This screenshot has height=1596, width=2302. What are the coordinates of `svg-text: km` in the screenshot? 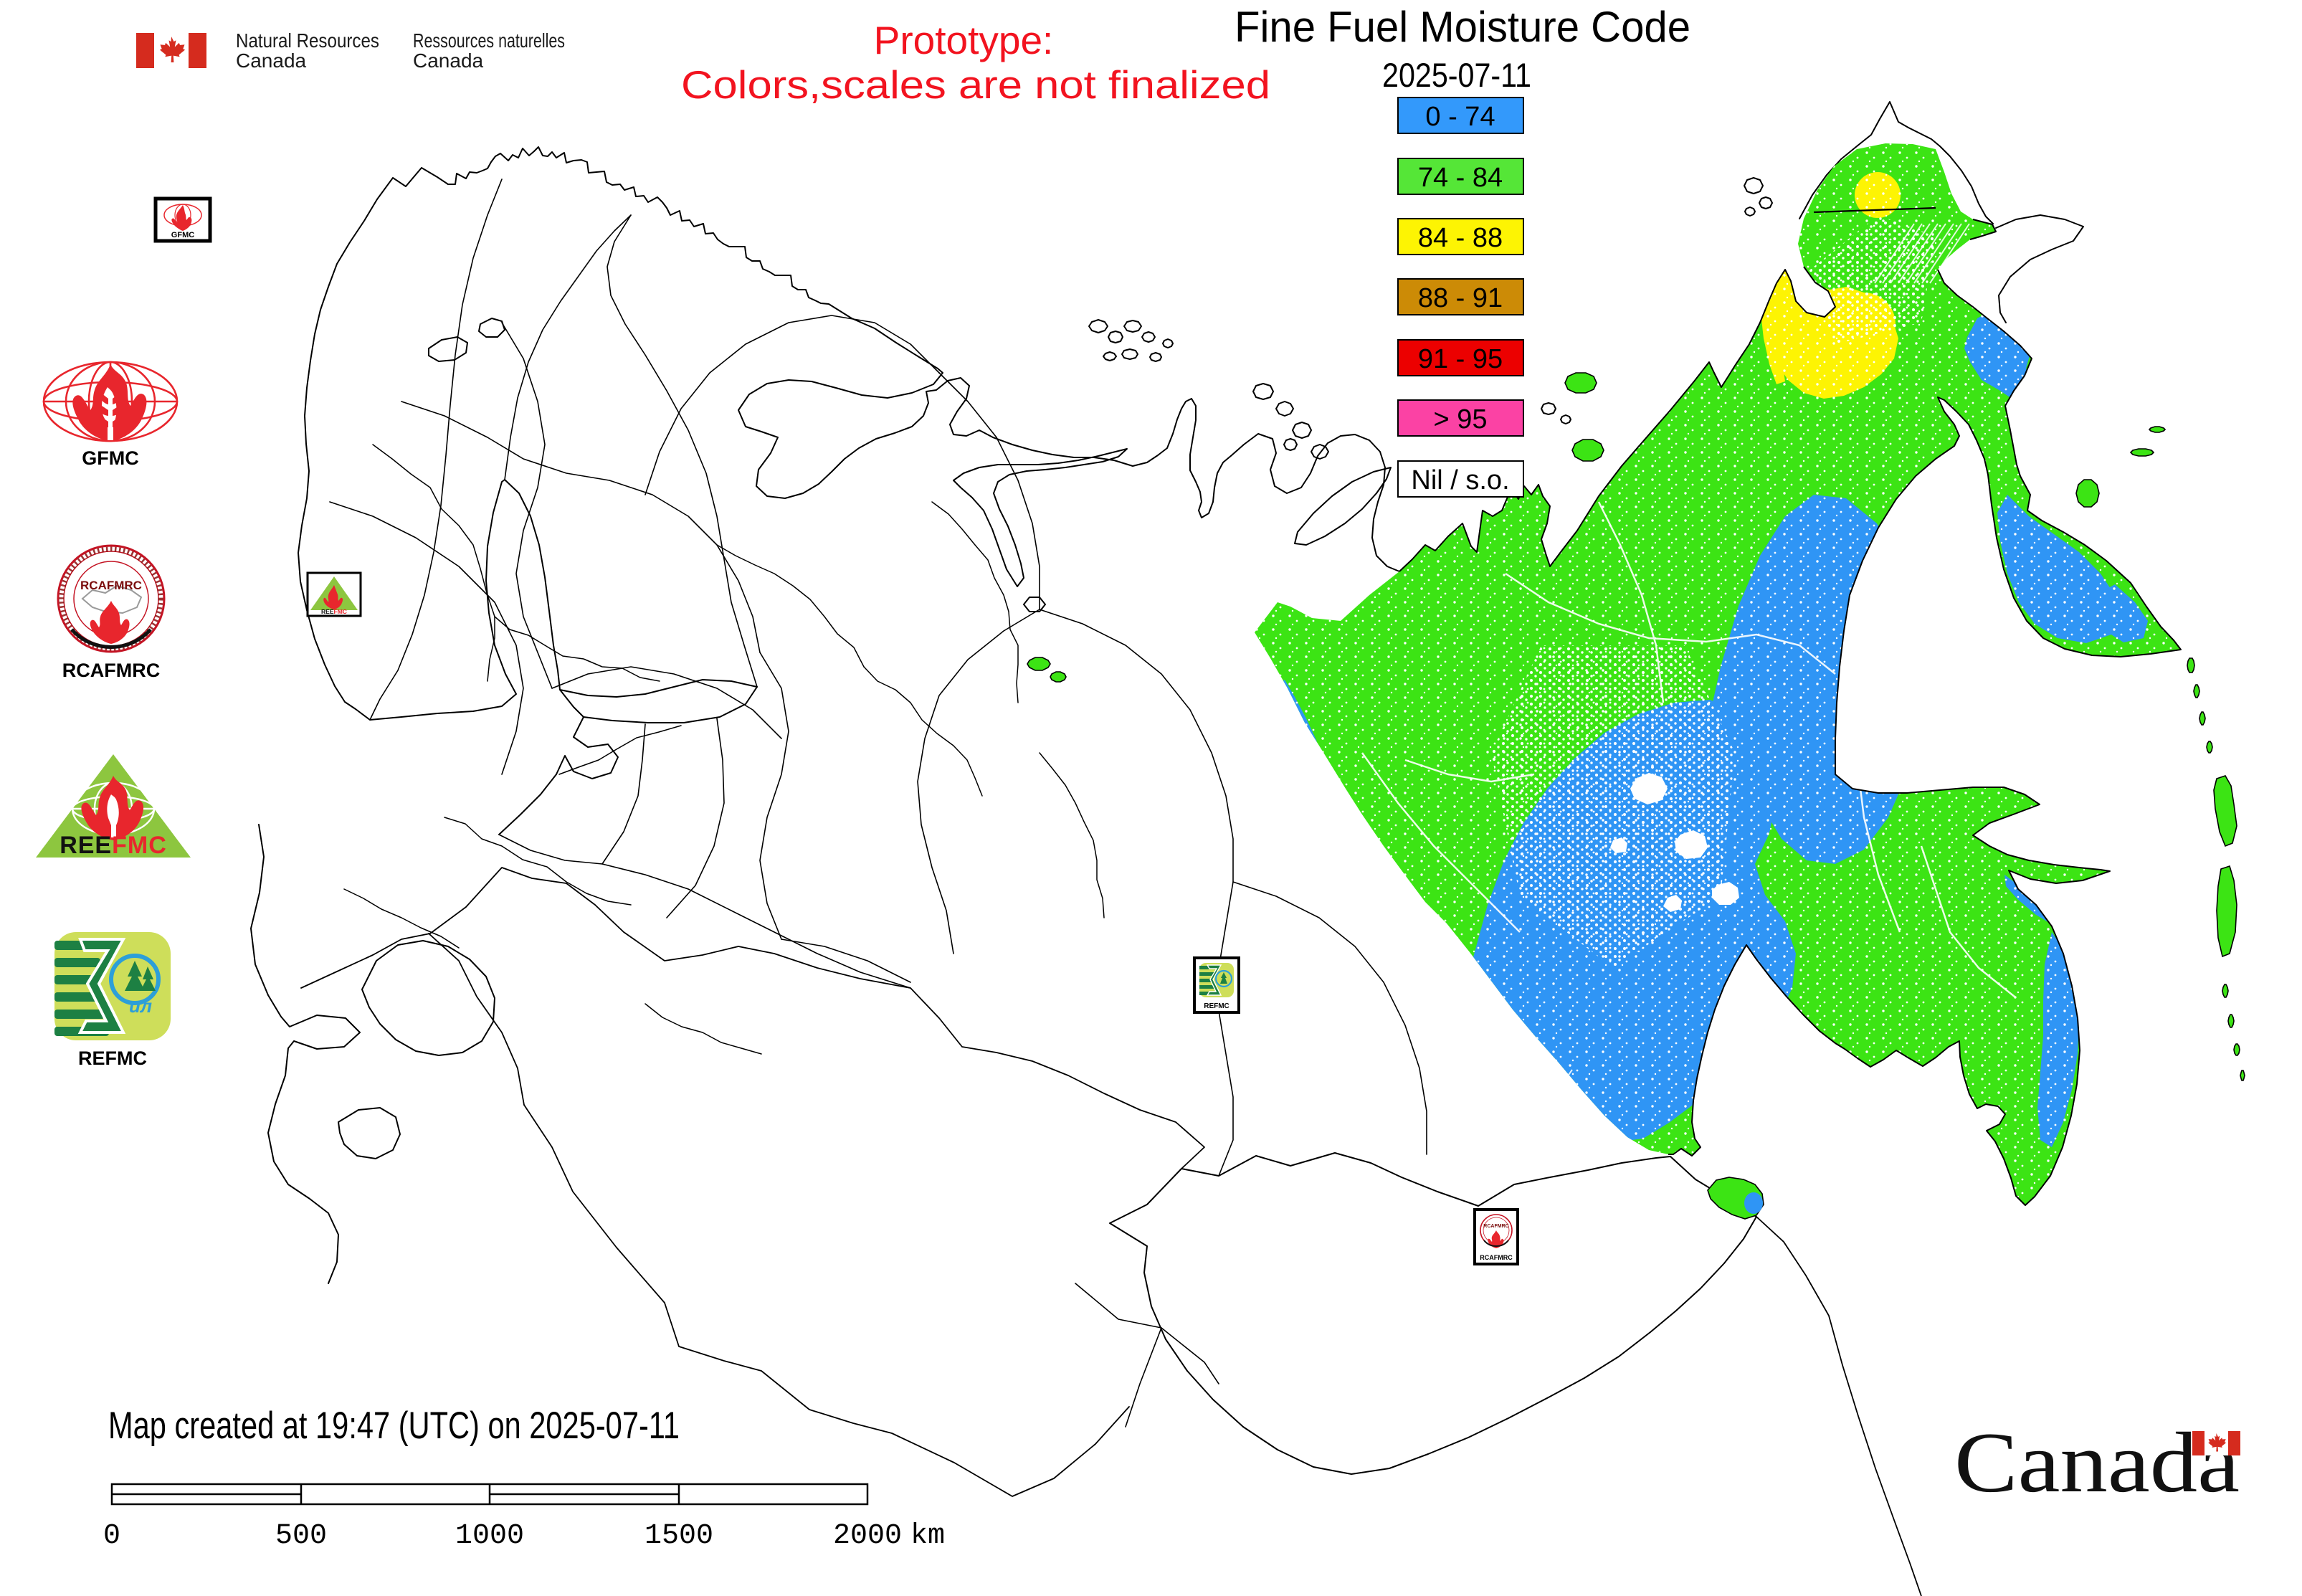 It's located at (927, 1536).